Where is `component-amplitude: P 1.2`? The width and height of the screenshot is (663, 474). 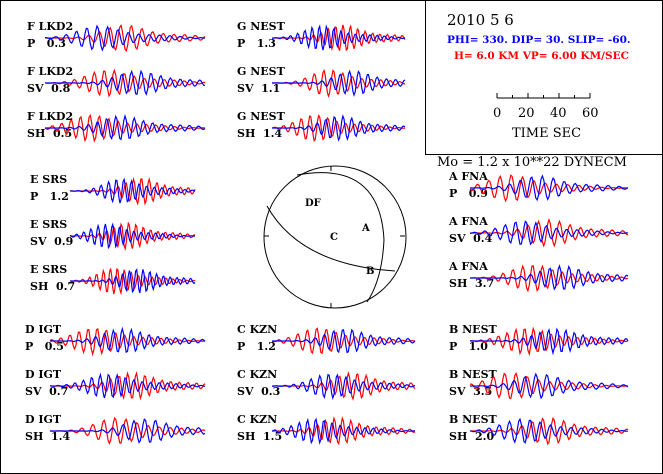 component-amplitude: P 1.2 is located at coordinates (49, 196).